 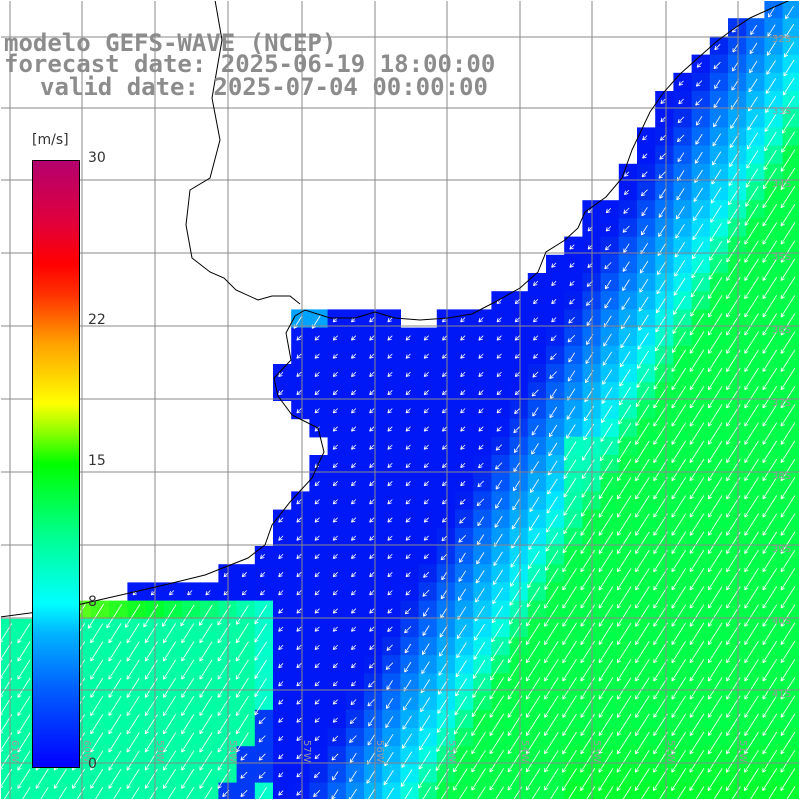 What do you see at coordinates (596, 751) in the screenshot?
I see `longitude-label: 53W` at bounding box center [596, 751].